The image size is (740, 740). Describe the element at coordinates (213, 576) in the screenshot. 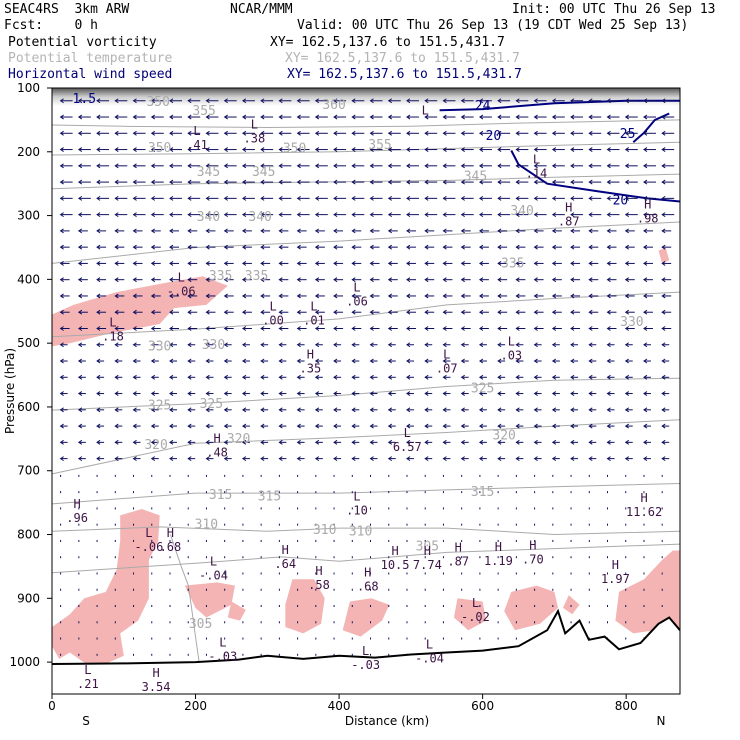

I see `pv-extremum-value: -.04` at that location.